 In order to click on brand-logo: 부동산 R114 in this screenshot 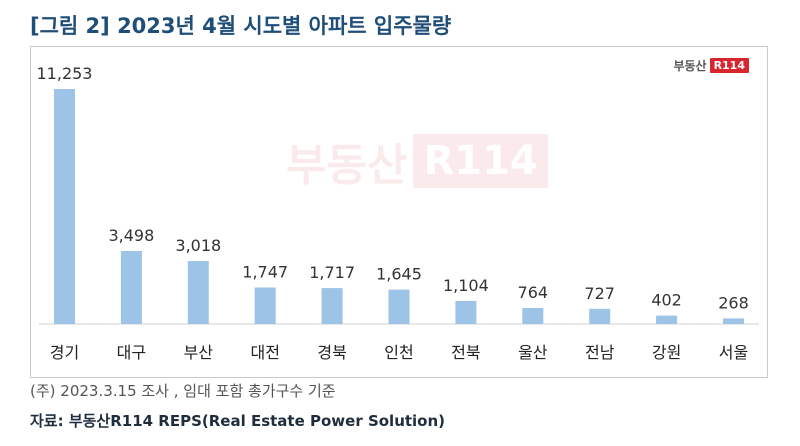, I will do `click(711, 65)`.